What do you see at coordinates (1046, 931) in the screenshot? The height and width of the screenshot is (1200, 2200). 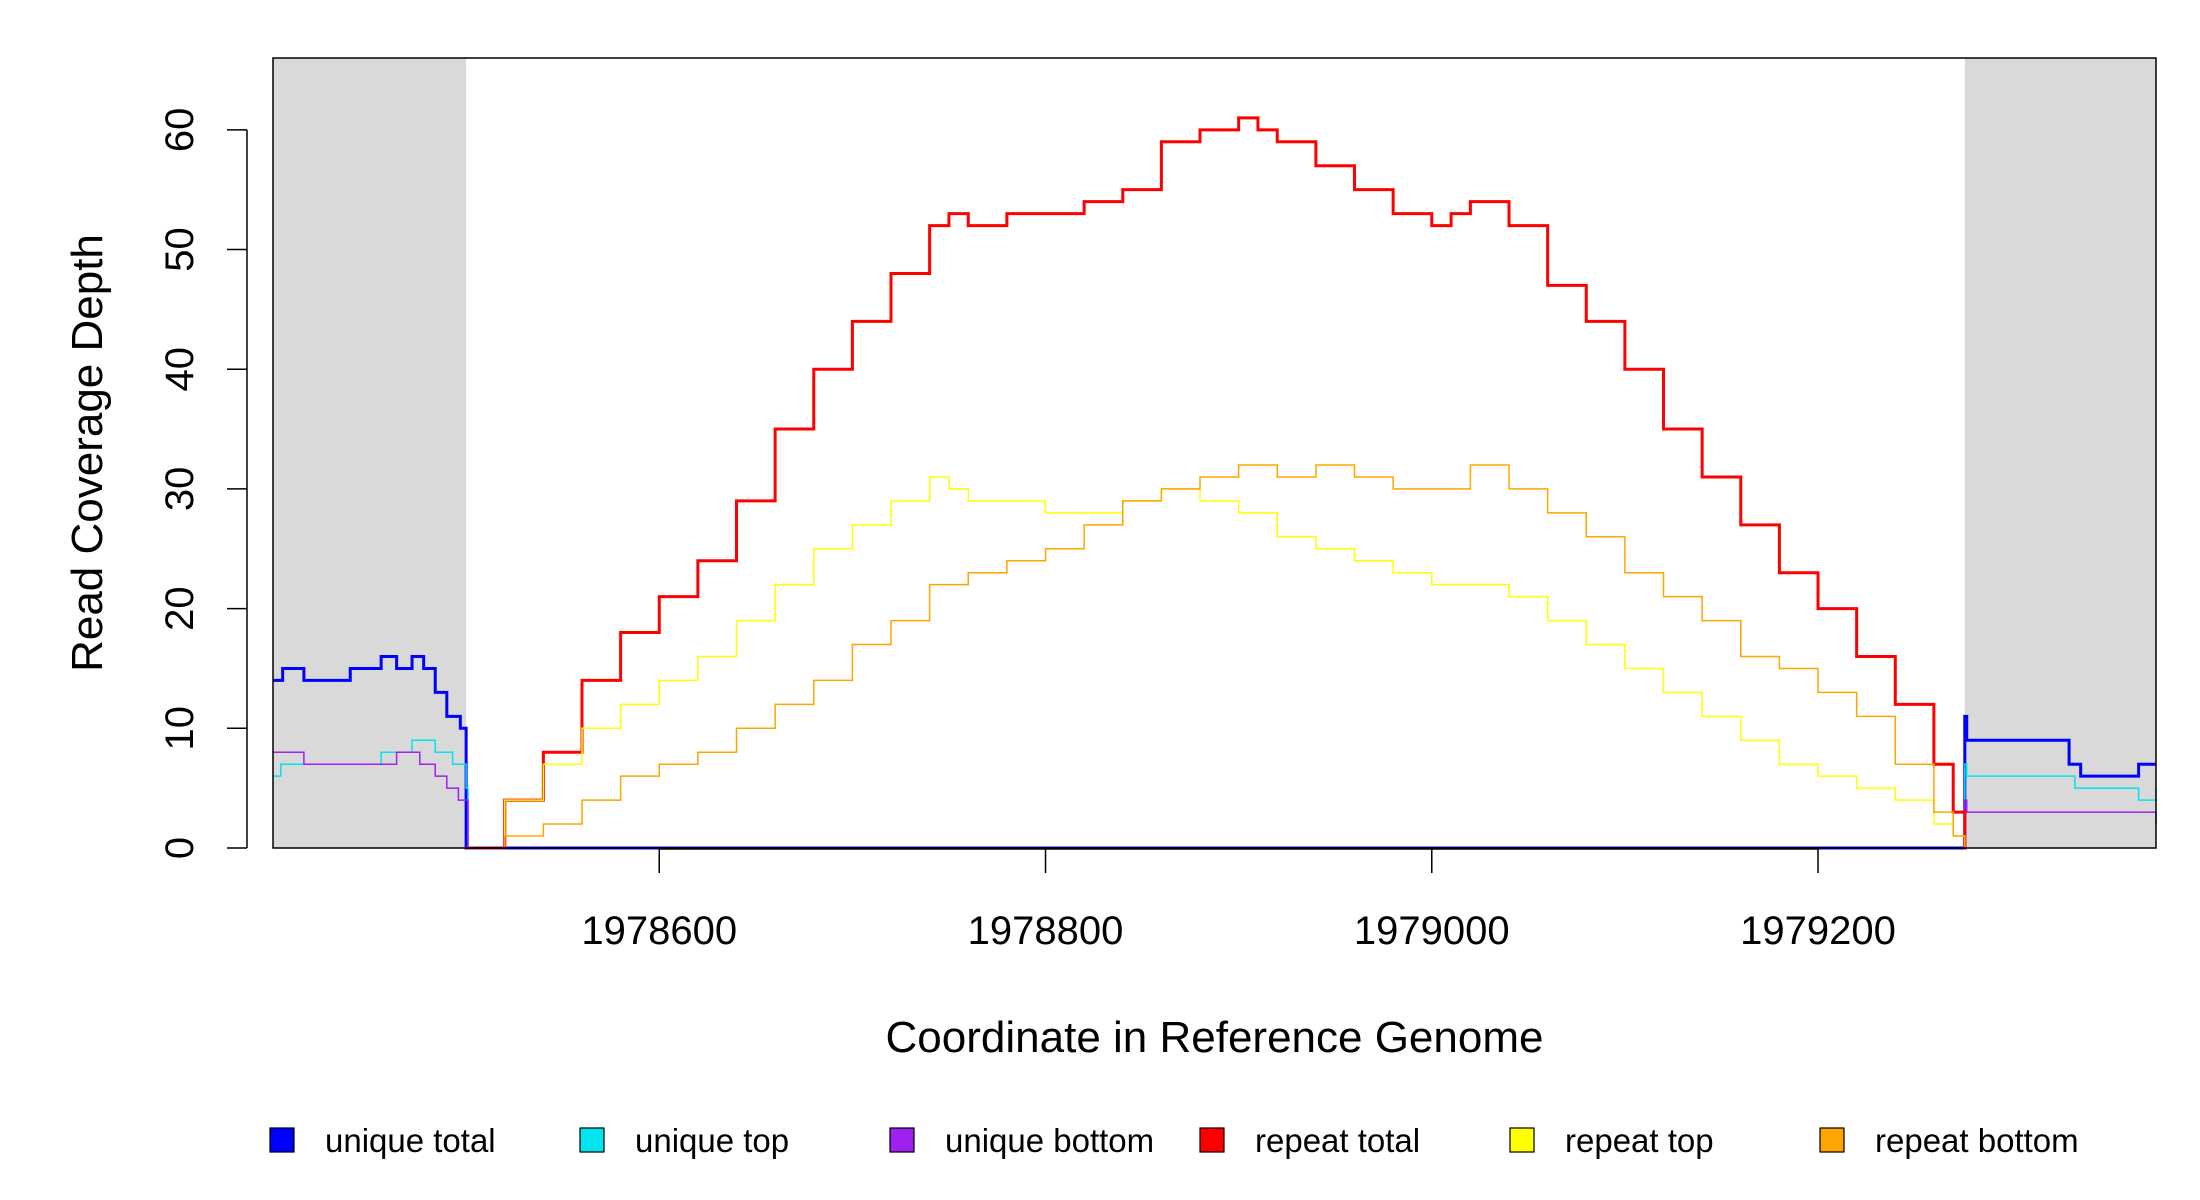 I see `x-tick-label: 1978800` at bounding box center [1046, 931].